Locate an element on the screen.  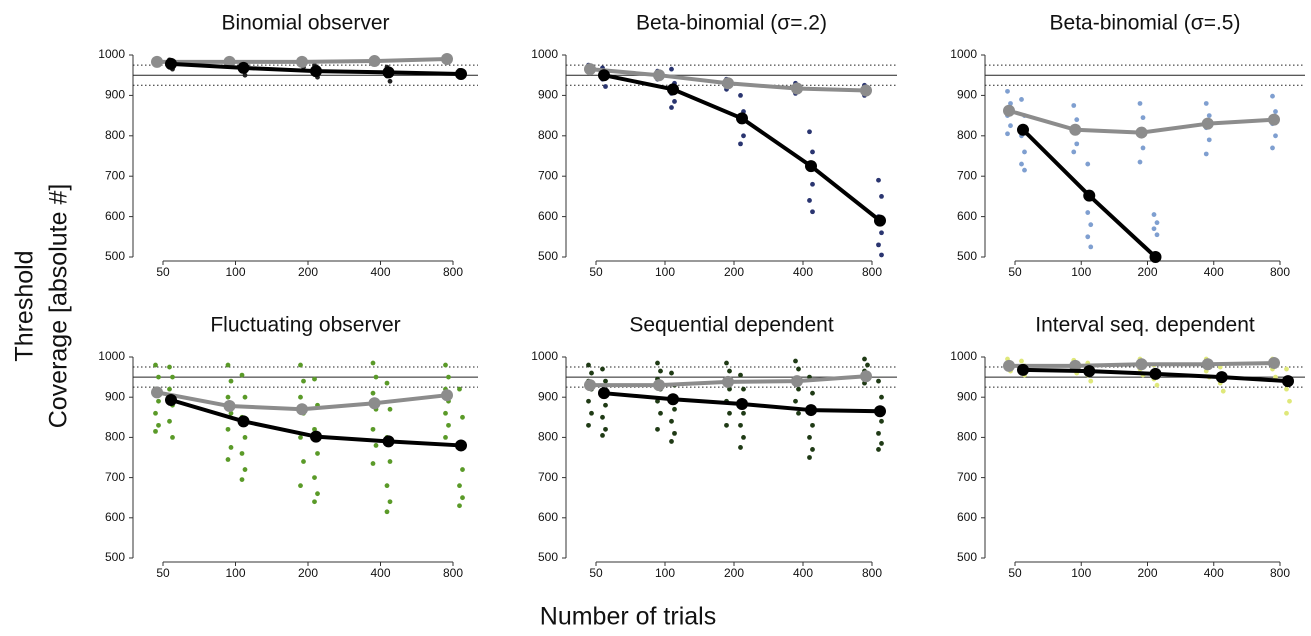
x-tick-label: 400 is located at coordinates (380, 272).